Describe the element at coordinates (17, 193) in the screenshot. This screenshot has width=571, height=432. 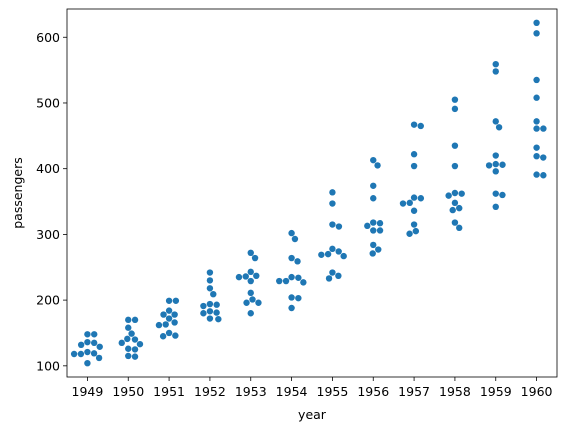
I see `y-axis-label: passengers` at that location.